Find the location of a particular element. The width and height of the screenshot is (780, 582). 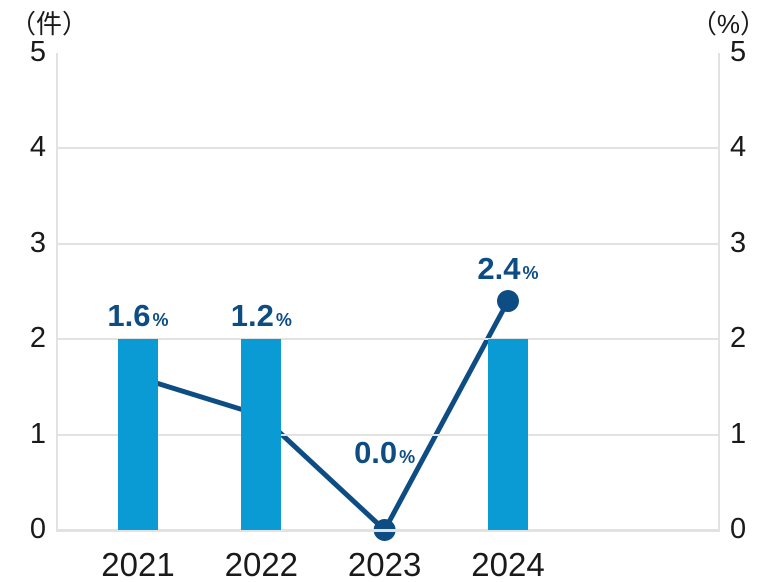

gridline-y2 is located at coordinates (388, 339).